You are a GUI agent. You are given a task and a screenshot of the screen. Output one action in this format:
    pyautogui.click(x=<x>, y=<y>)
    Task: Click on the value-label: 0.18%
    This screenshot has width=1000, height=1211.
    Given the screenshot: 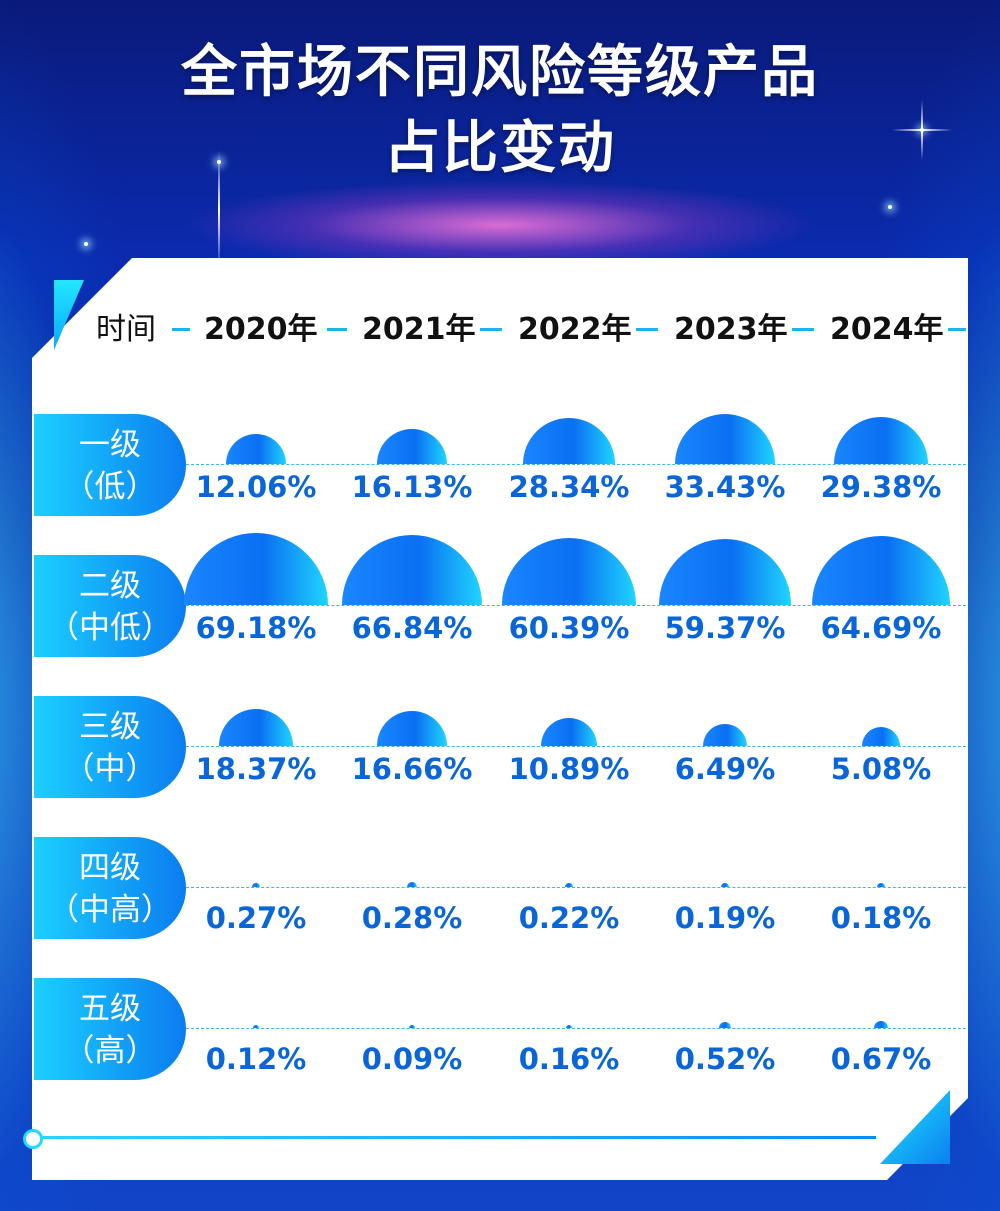 What is the action you would take?
    pyautogui.click(x=881, y=918)
    